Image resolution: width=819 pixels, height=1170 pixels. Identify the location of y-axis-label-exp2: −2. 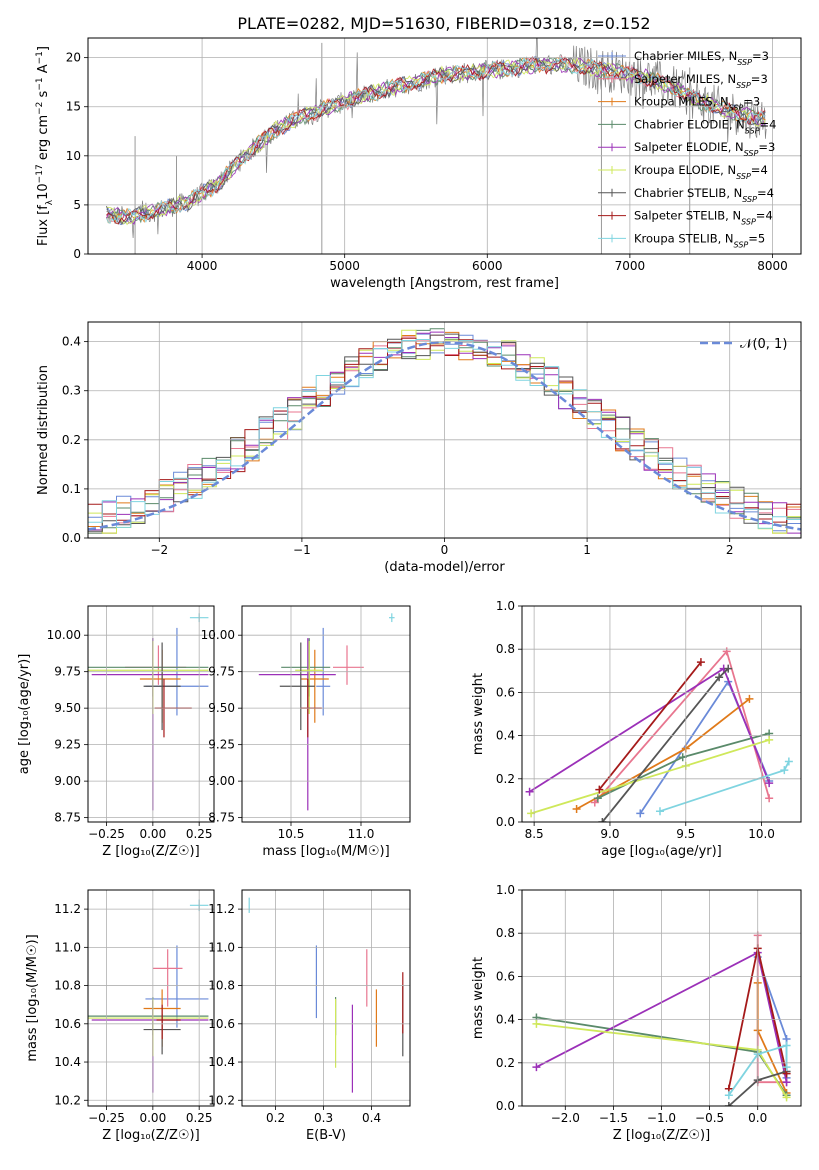
(40, 108).